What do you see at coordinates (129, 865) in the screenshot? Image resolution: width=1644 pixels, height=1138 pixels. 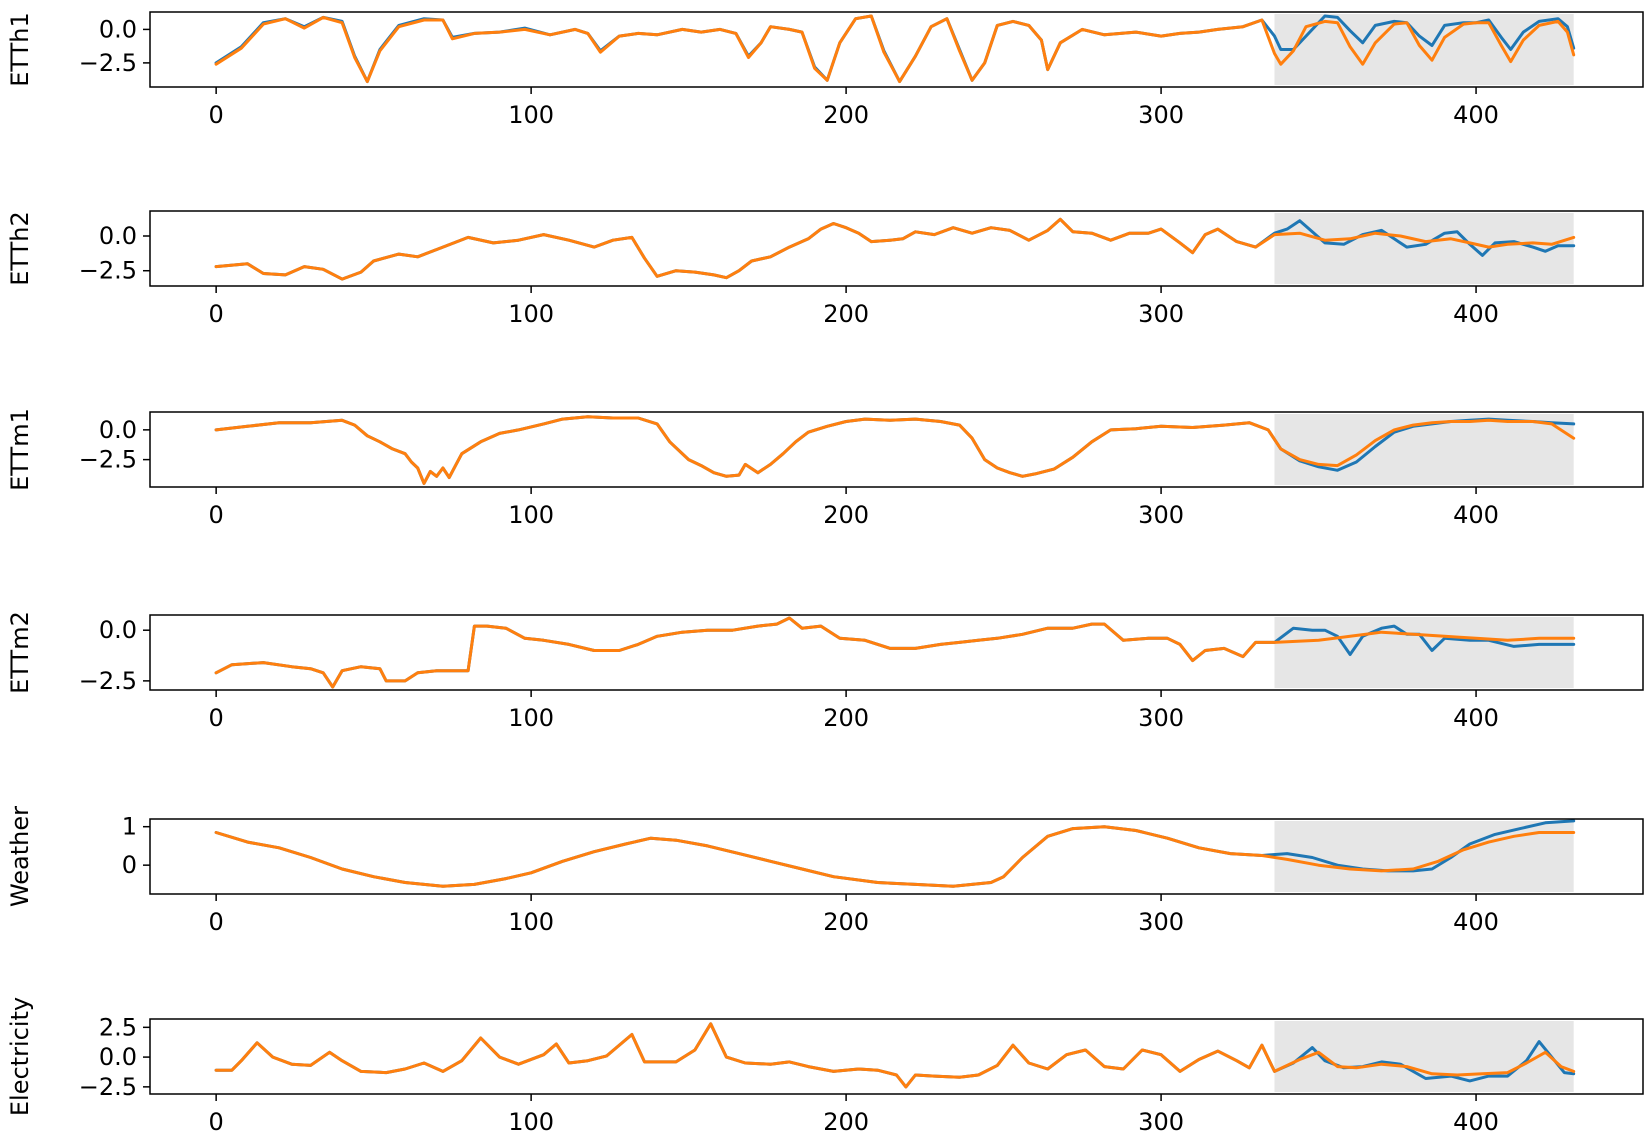 I see `y-tick-label: 0` at bounding box center [129, 865].